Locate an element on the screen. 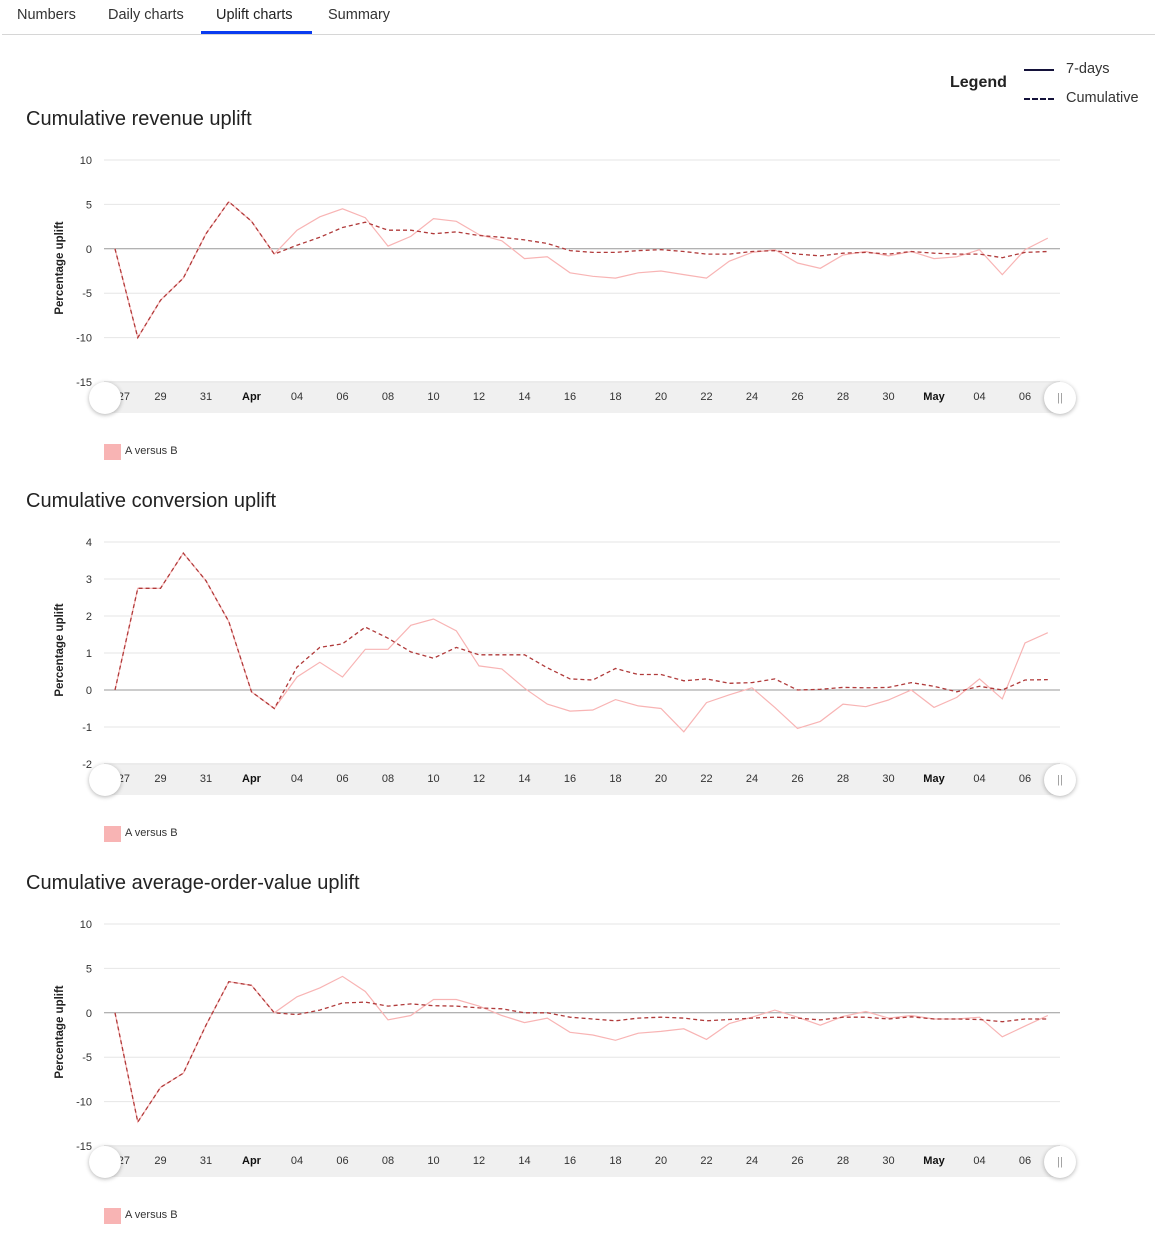 The image size is (1157, 1246). tab-summary: Summary is located at coordinates (359, 15).